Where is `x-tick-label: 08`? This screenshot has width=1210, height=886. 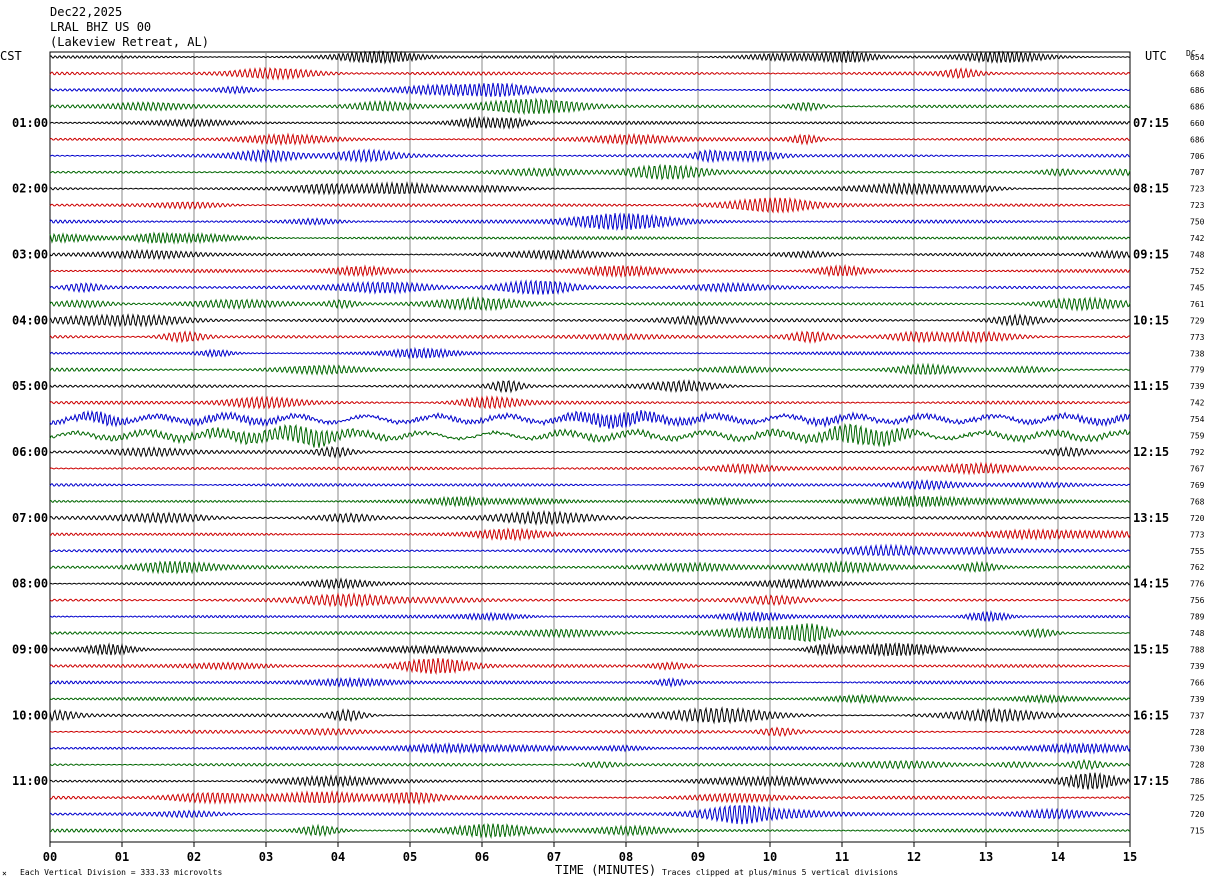
x-tick-label: 08 is located at coordinates (626, 857).